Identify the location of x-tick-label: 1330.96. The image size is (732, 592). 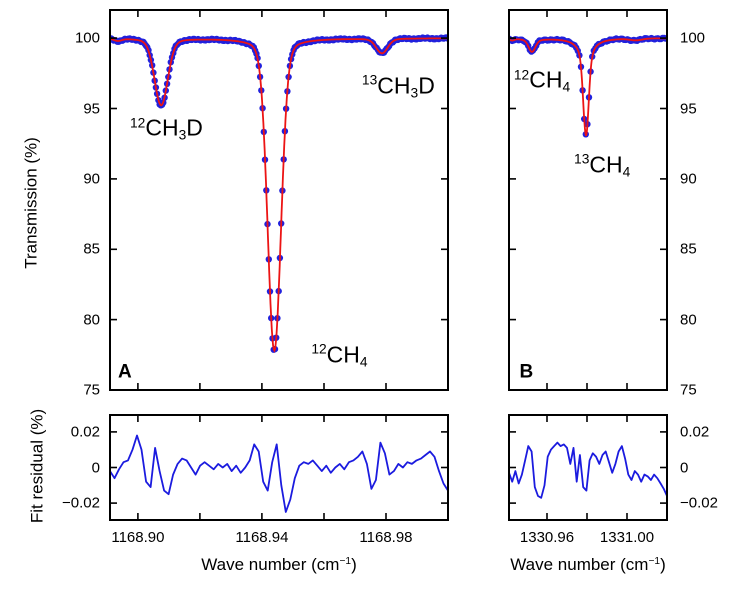
(547, 537).